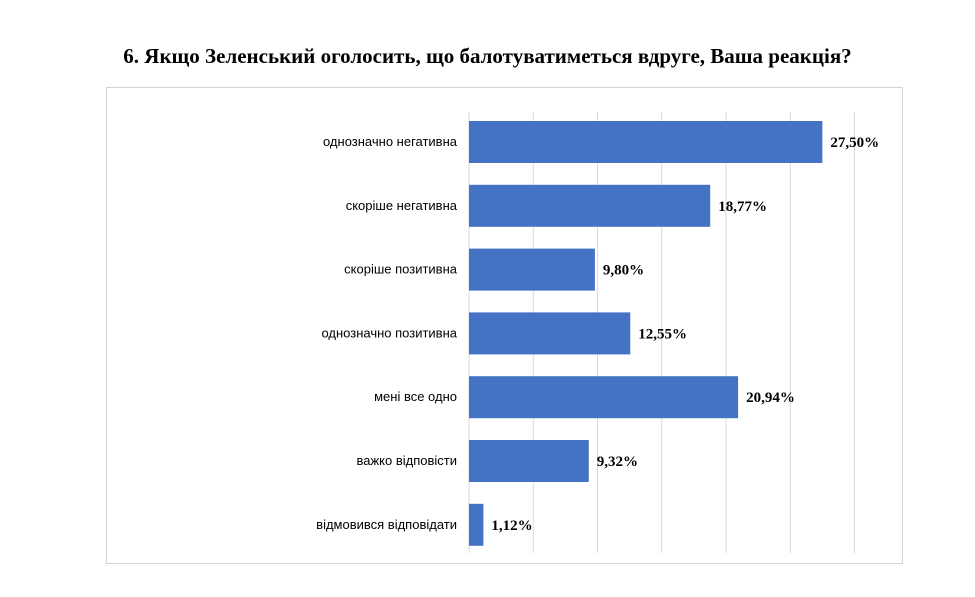  Describe the element at coordinates (406, 460) in the screenshot. I see `category-label: важко відповісти` at that location.